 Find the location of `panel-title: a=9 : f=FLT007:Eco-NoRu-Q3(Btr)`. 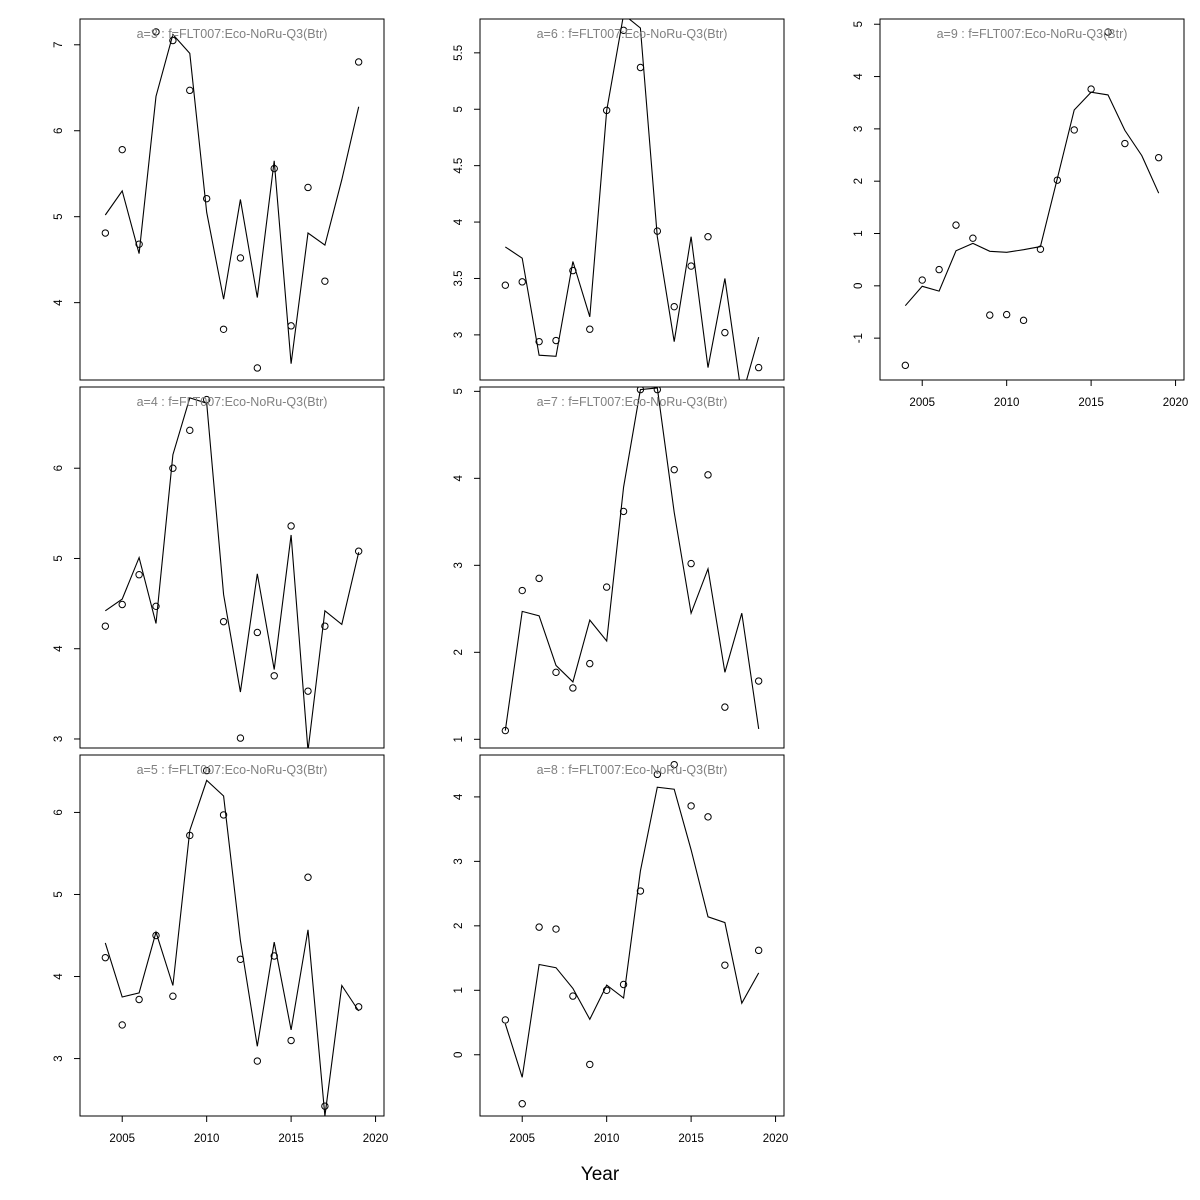

panel-title: a=9 : f=FLT007:Eco-NoRu-Q3(Btr) is located at coordinates (1032, 34).